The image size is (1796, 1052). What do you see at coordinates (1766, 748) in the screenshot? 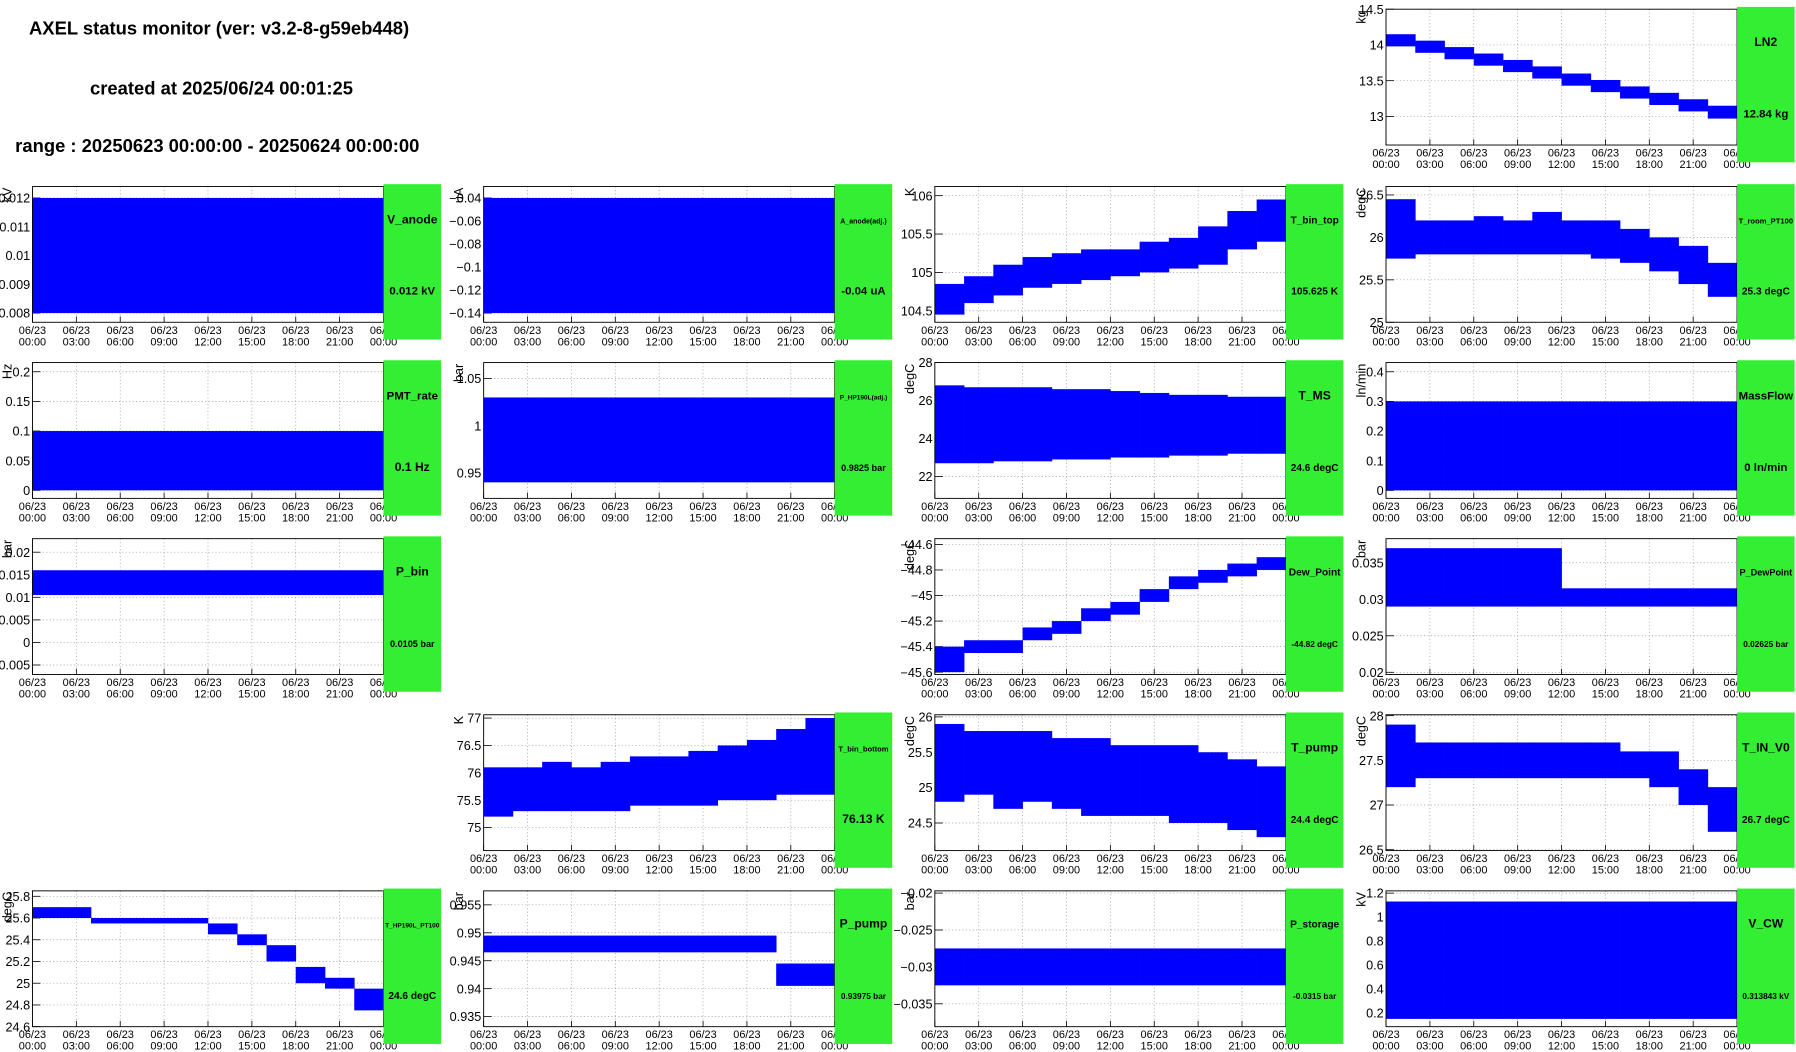
I see `channel-name: T_IN_V0` at bounding box center [1766, 748].